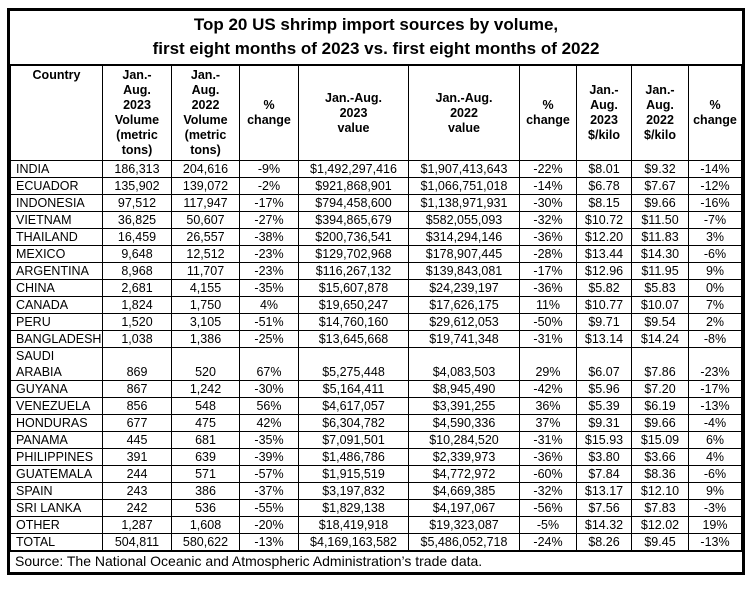 Image resolution: width=752 pixels, height=602 pixels. I want to click on value-cell: 1,608, so click(205, 525).